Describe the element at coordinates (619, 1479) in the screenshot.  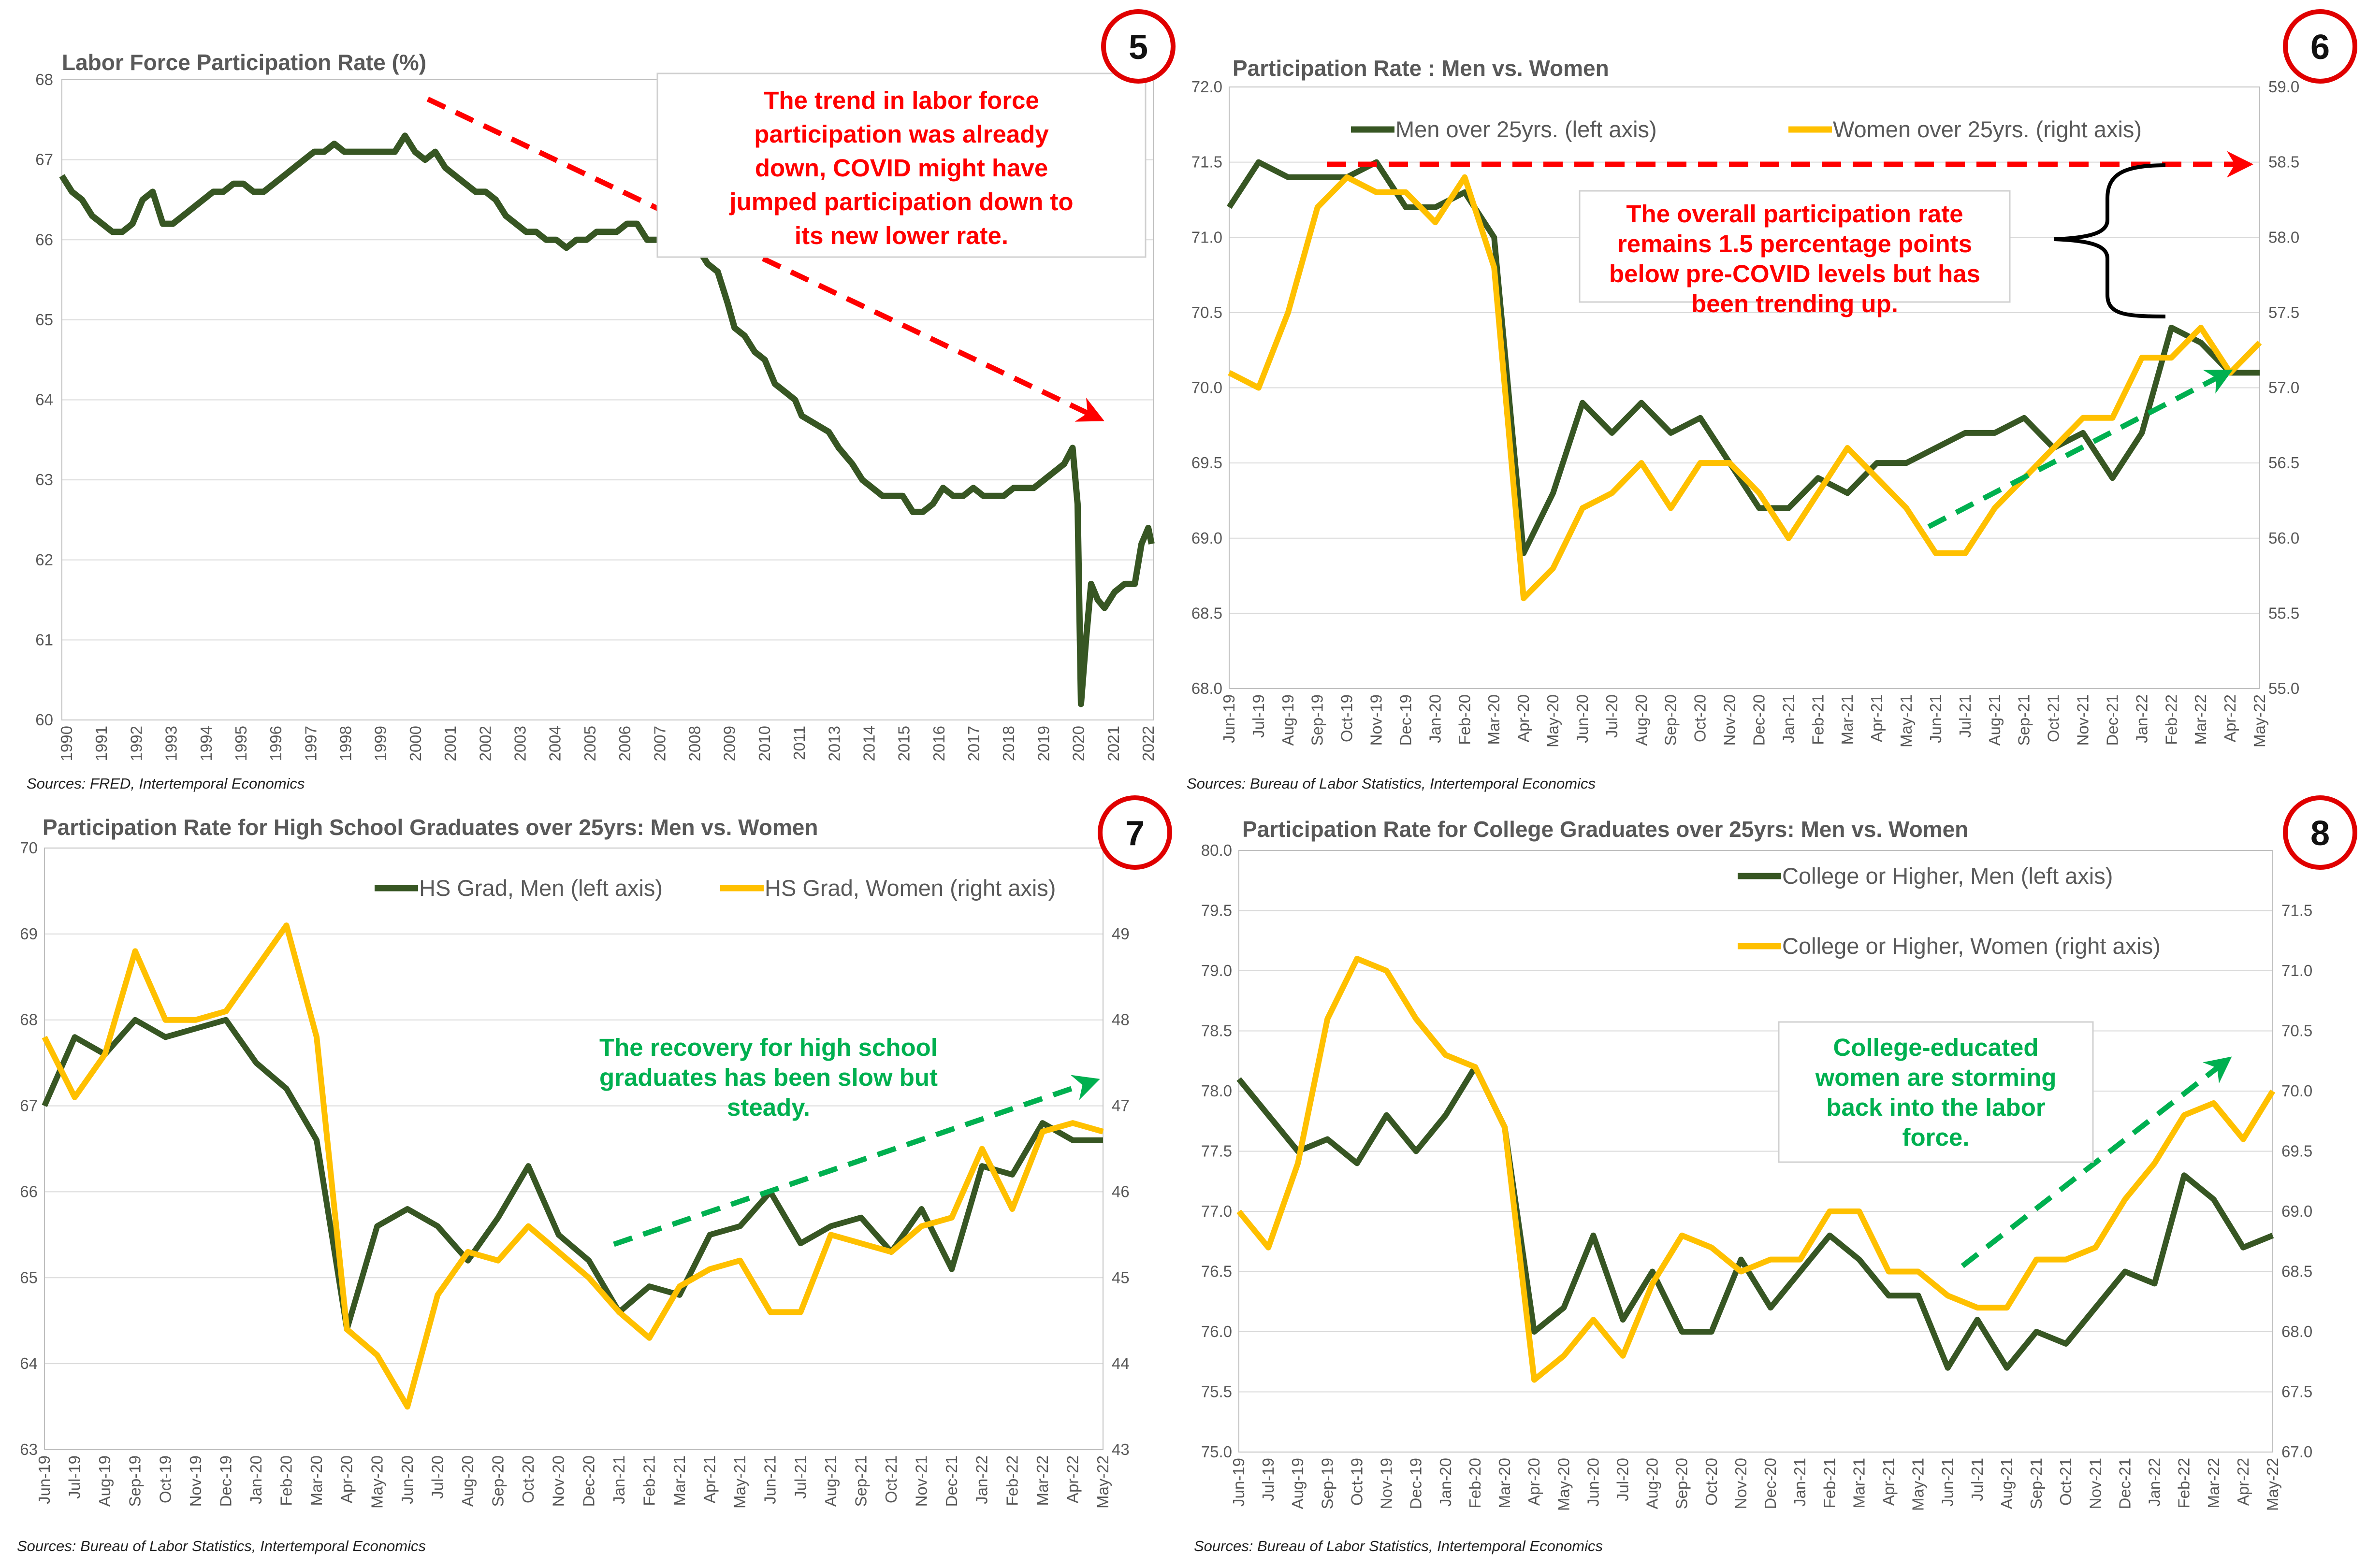
I see `x-tick-label: Jan-21` at that location.